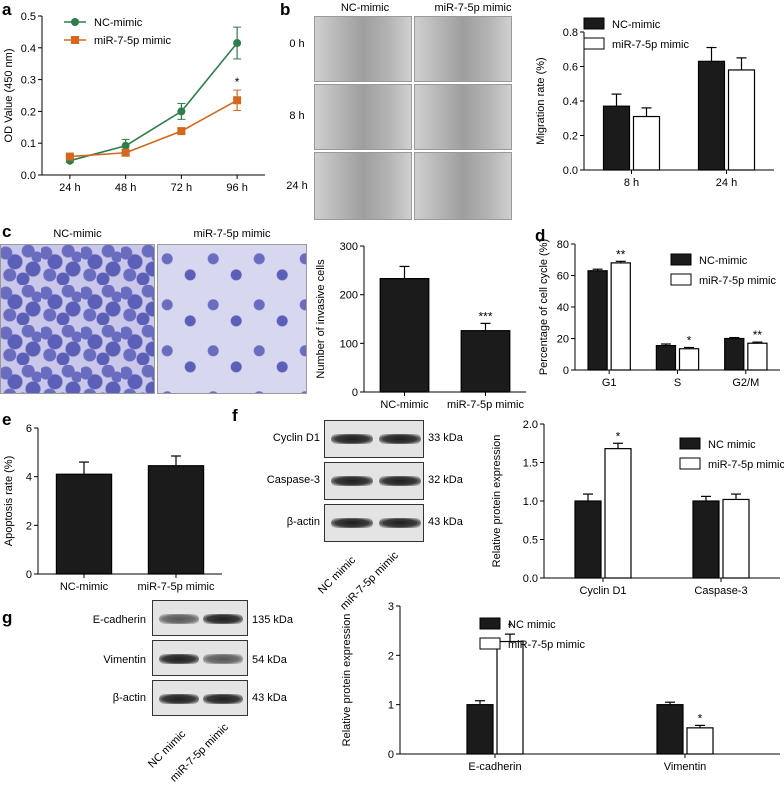  Describe the element at coordinates (75, 40) in the screenshot. I see `legend-marker` at that location.